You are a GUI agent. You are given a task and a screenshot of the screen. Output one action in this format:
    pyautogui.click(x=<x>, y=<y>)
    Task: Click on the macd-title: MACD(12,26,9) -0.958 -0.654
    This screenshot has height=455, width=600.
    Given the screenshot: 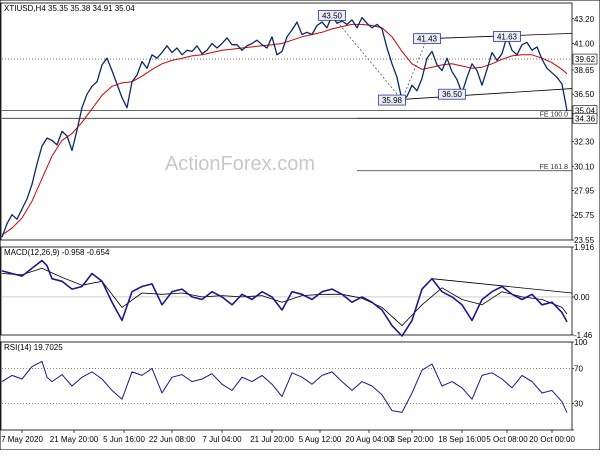 What is the action you would take?
    pyautogui.click(x=57, y=252)
    